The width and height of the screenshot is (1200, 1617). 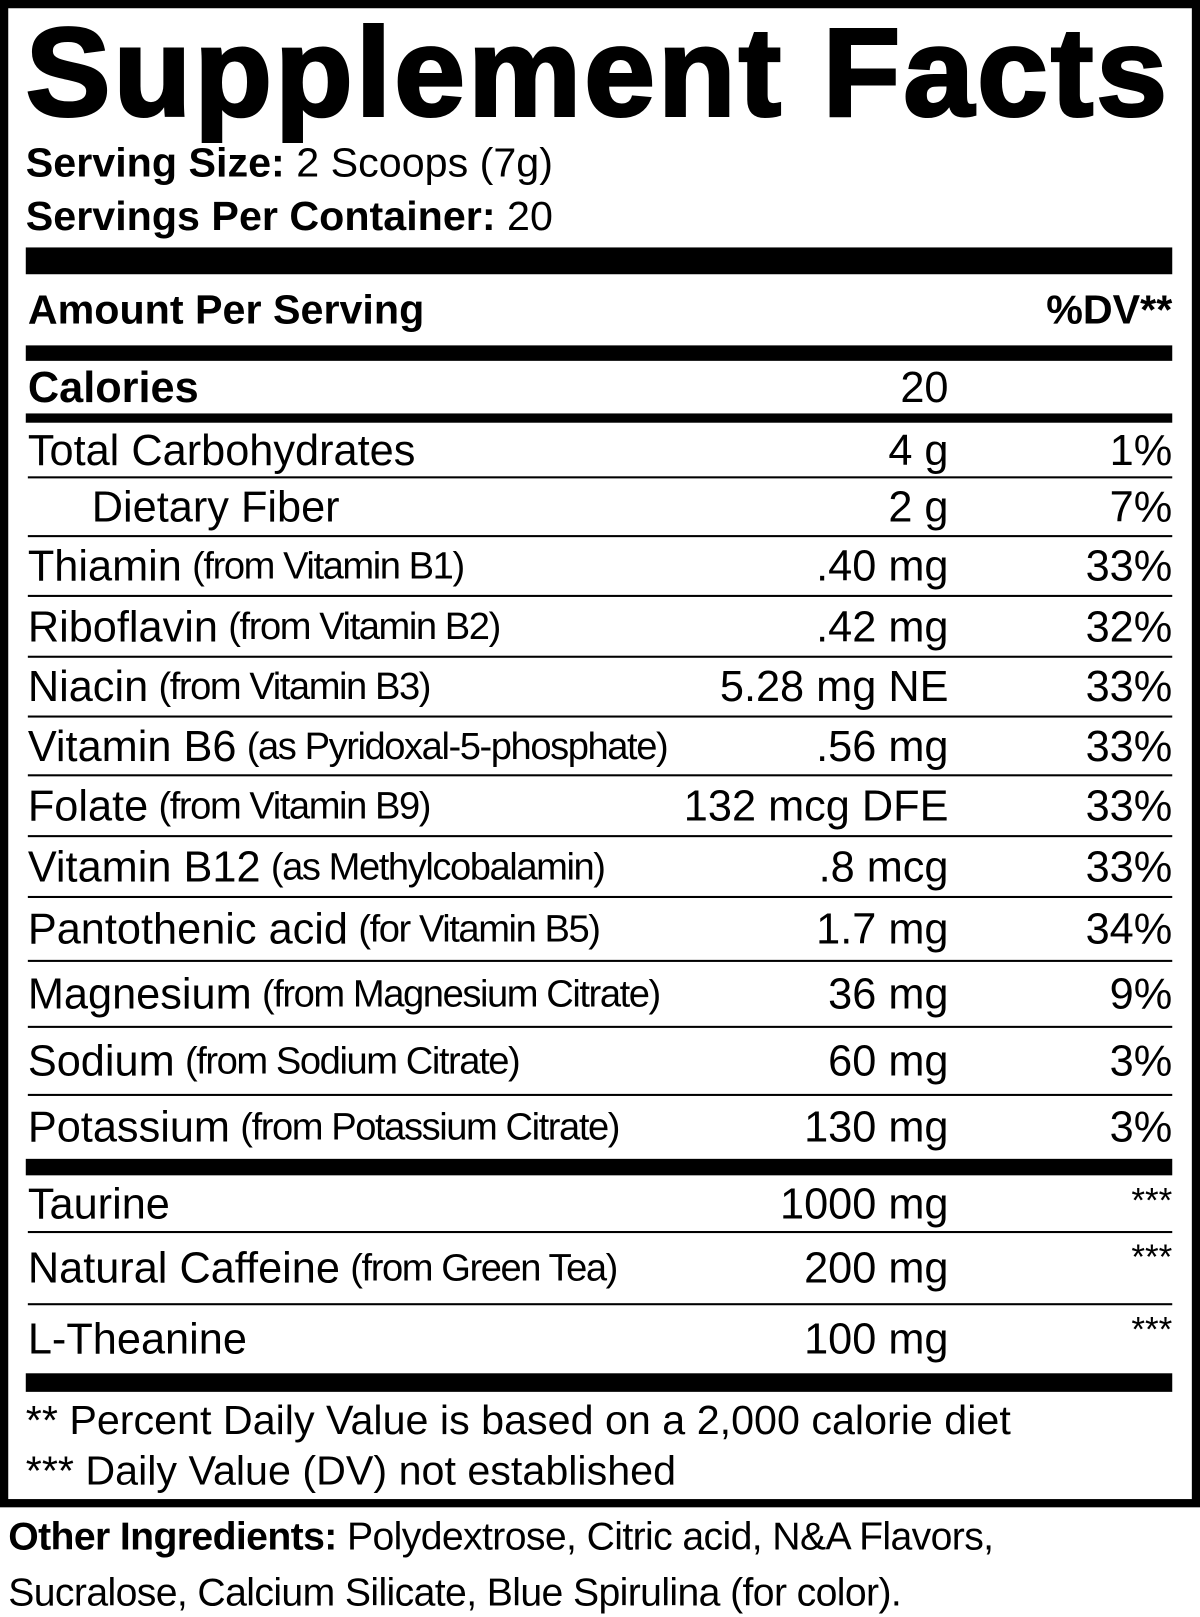 What do you see at coordinates (98, 1203) in the screenshot?
I see `nutrient-name: Taurine` at bounding box center [98, 1203].